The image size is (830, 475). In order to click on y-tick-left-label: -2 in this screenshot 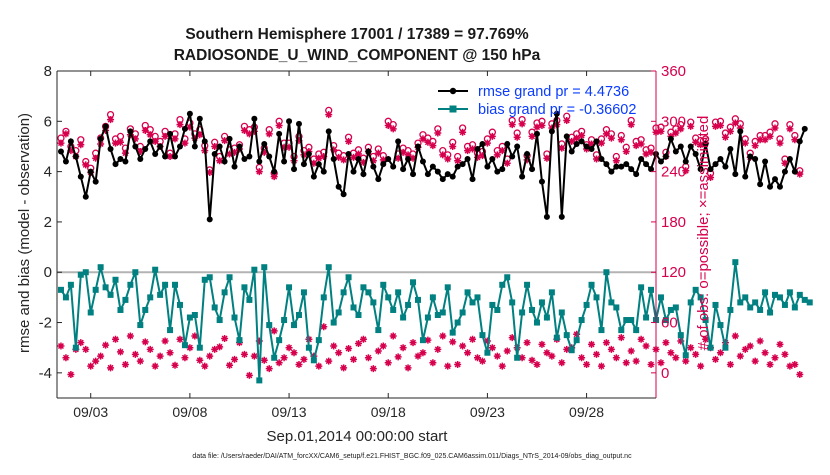, I will do `click(45, 323)`.